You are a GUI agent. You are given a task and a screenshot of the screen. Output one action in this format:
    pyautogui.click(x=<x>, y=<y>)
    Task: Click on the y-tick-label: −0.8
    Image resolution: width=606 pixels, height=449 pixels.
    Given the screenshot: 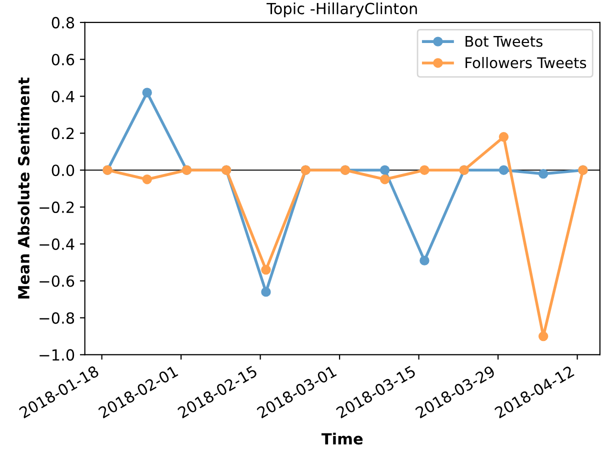 What is the action you would take?
    pyautogui.click(x=57, y=318)
    